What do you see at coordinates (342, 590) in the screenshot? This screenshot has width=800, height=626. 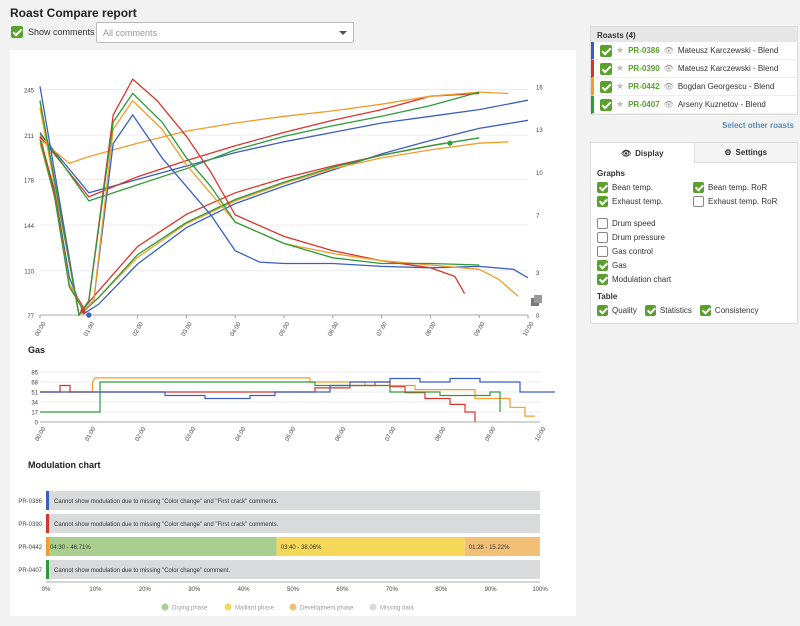 I see `x-tick-label: 60%` at bounding box center [342, 590].